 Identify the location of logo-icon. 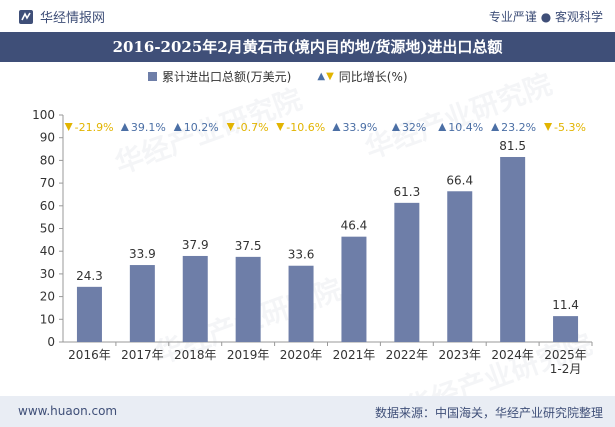
(26, 16).